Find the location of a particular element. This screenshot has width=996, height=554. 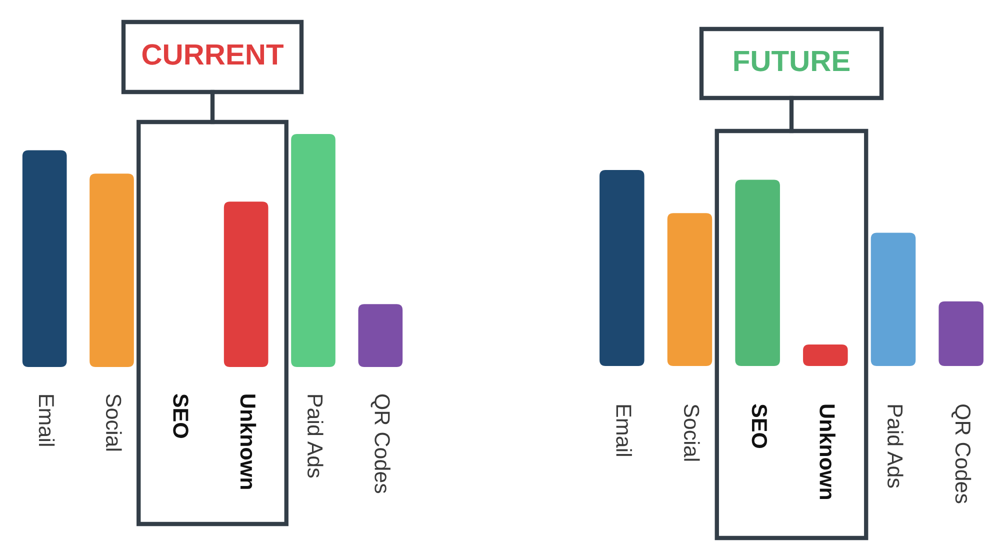

chart-title: FUTURE is located at coordinates (792, 61).